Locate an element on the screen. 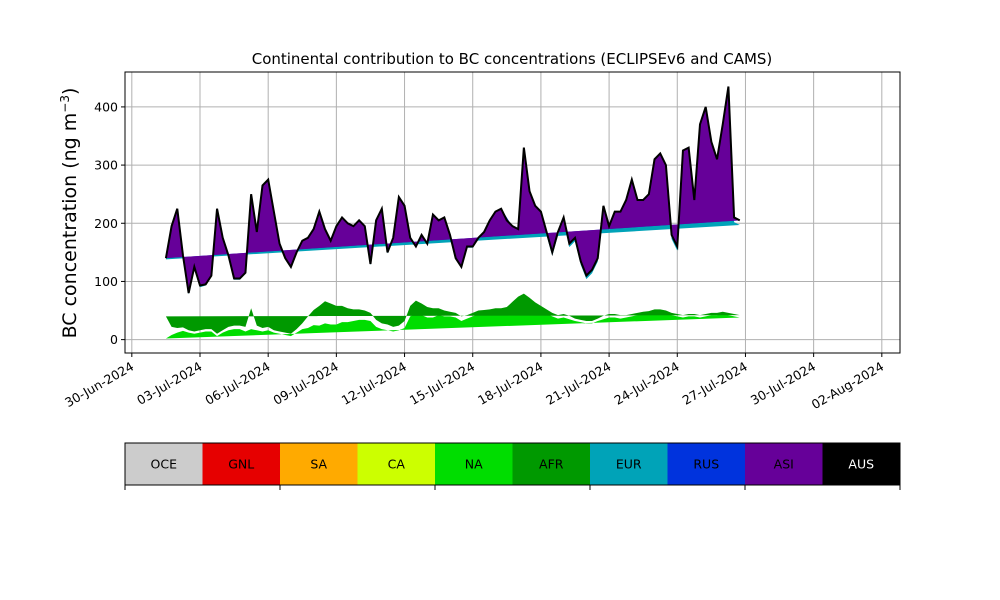  legend-label-oce: OCE is located at coordinates (164, 464).